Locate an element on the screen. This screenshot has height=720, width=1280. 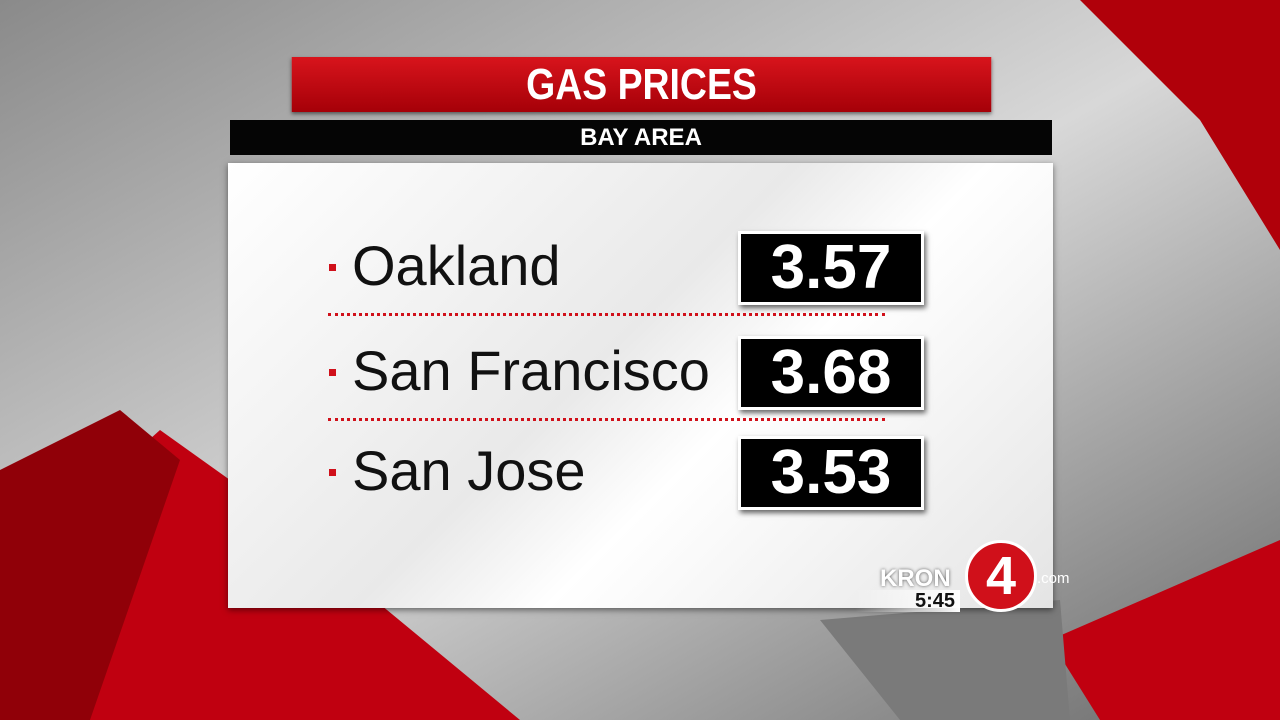
gas-price: 3.68 is located at coordinates (831, 373).